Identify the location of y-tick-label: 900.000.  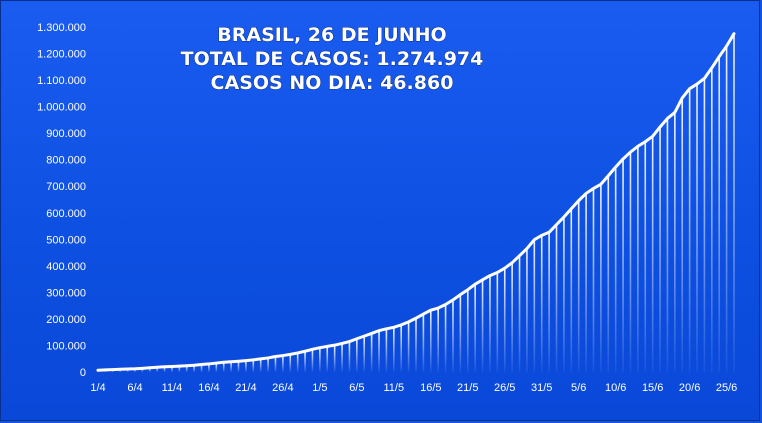
(66, 134).